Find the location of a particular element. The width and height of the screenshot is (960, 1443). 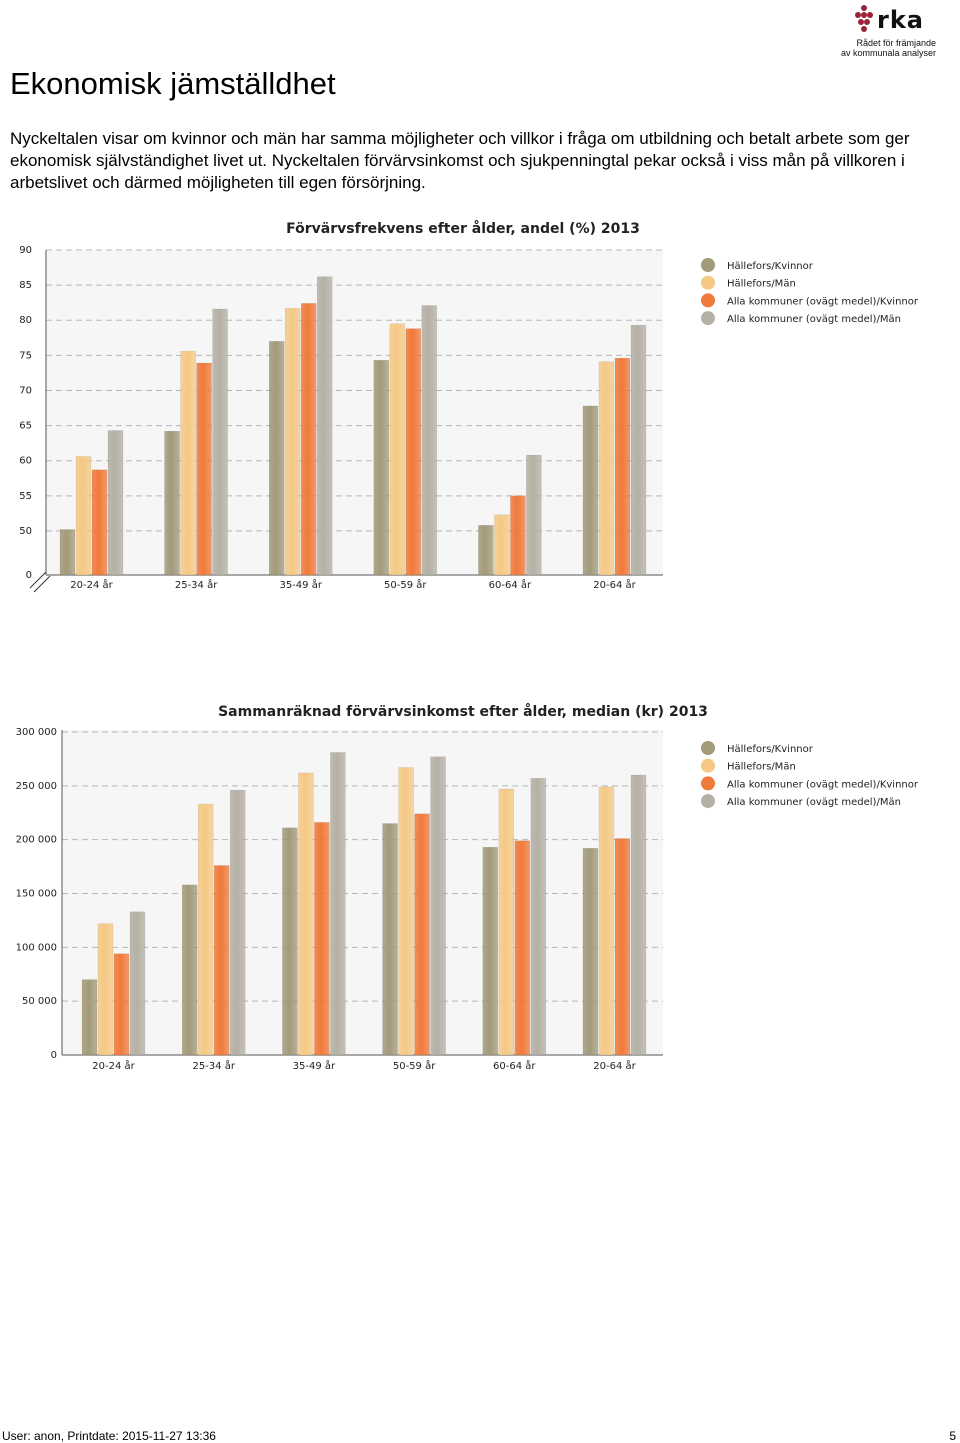

y-tick-label: 300 000 is located at coordinates (36, 732).